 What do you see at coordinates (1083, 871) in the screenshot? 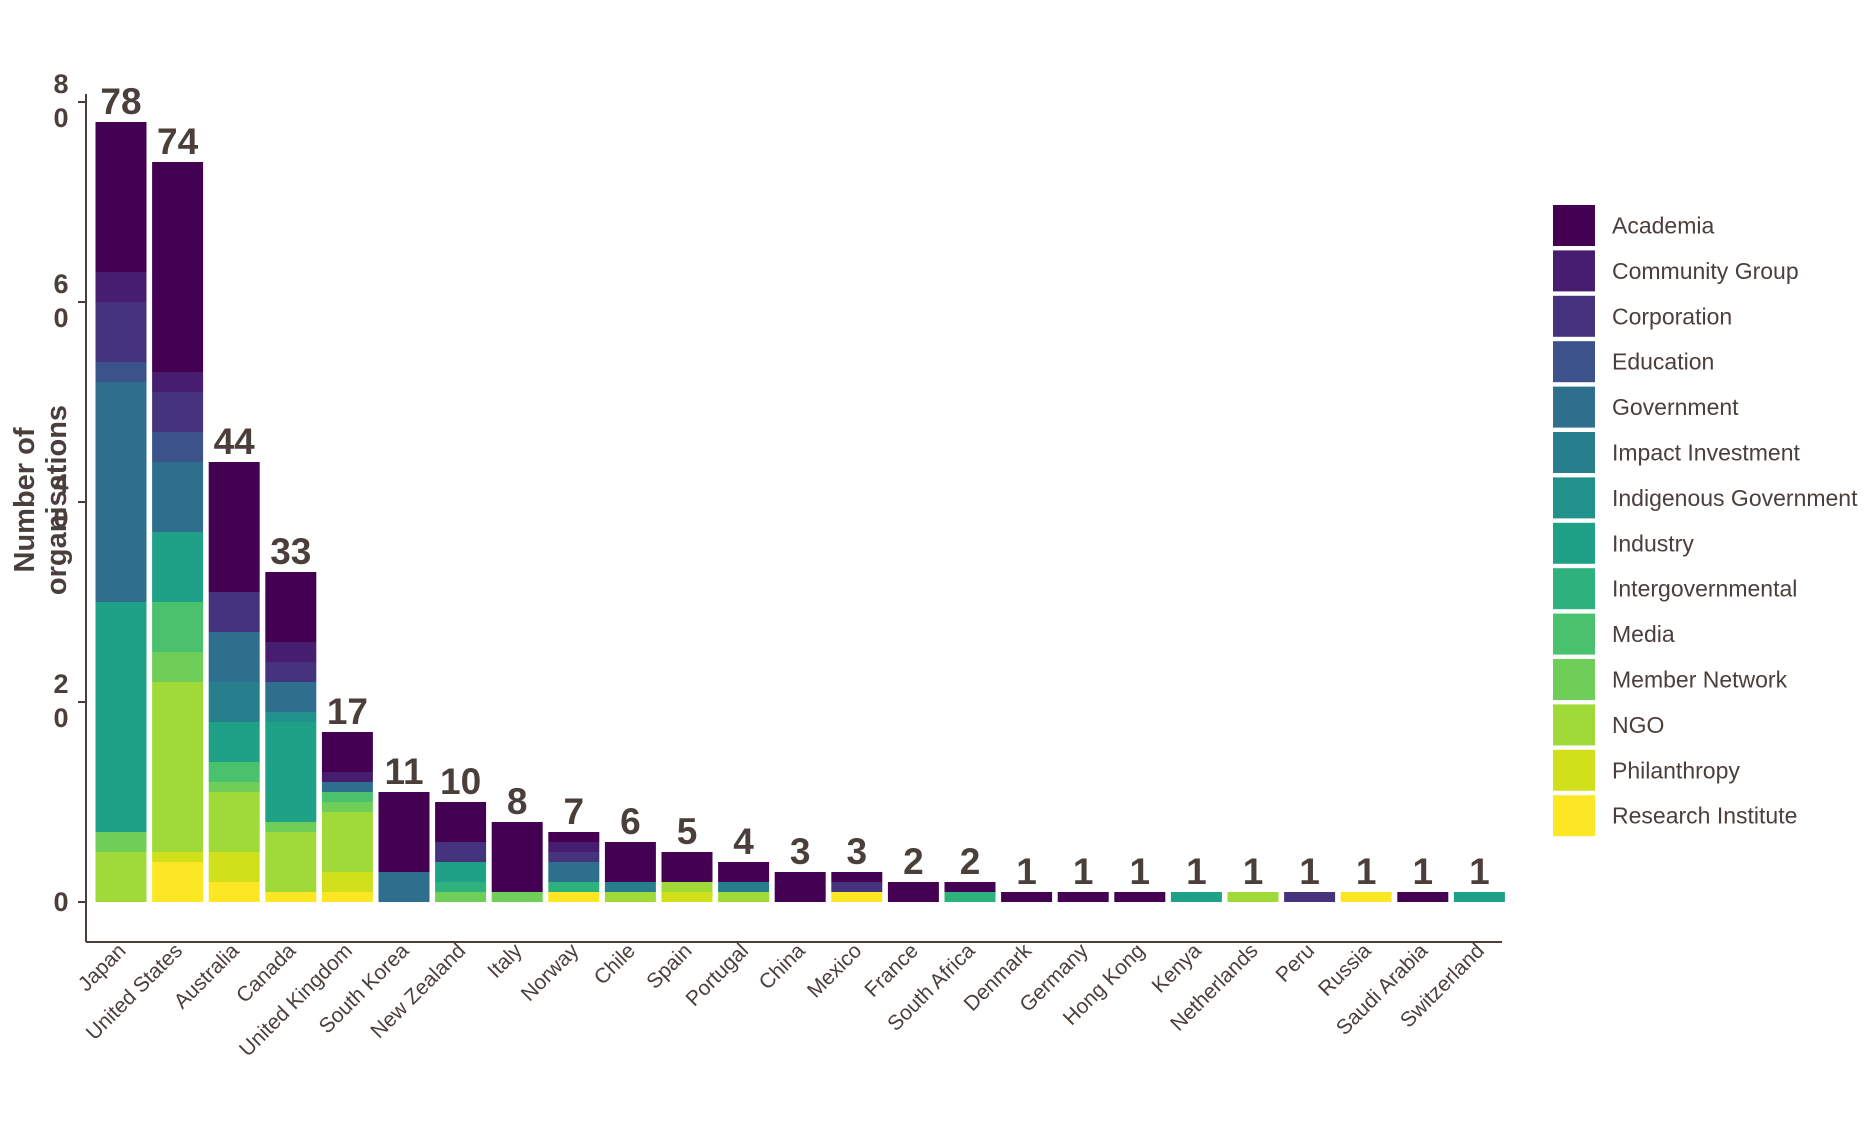
I see `total-label-germany: 1` at bounding box center [1083, 871].